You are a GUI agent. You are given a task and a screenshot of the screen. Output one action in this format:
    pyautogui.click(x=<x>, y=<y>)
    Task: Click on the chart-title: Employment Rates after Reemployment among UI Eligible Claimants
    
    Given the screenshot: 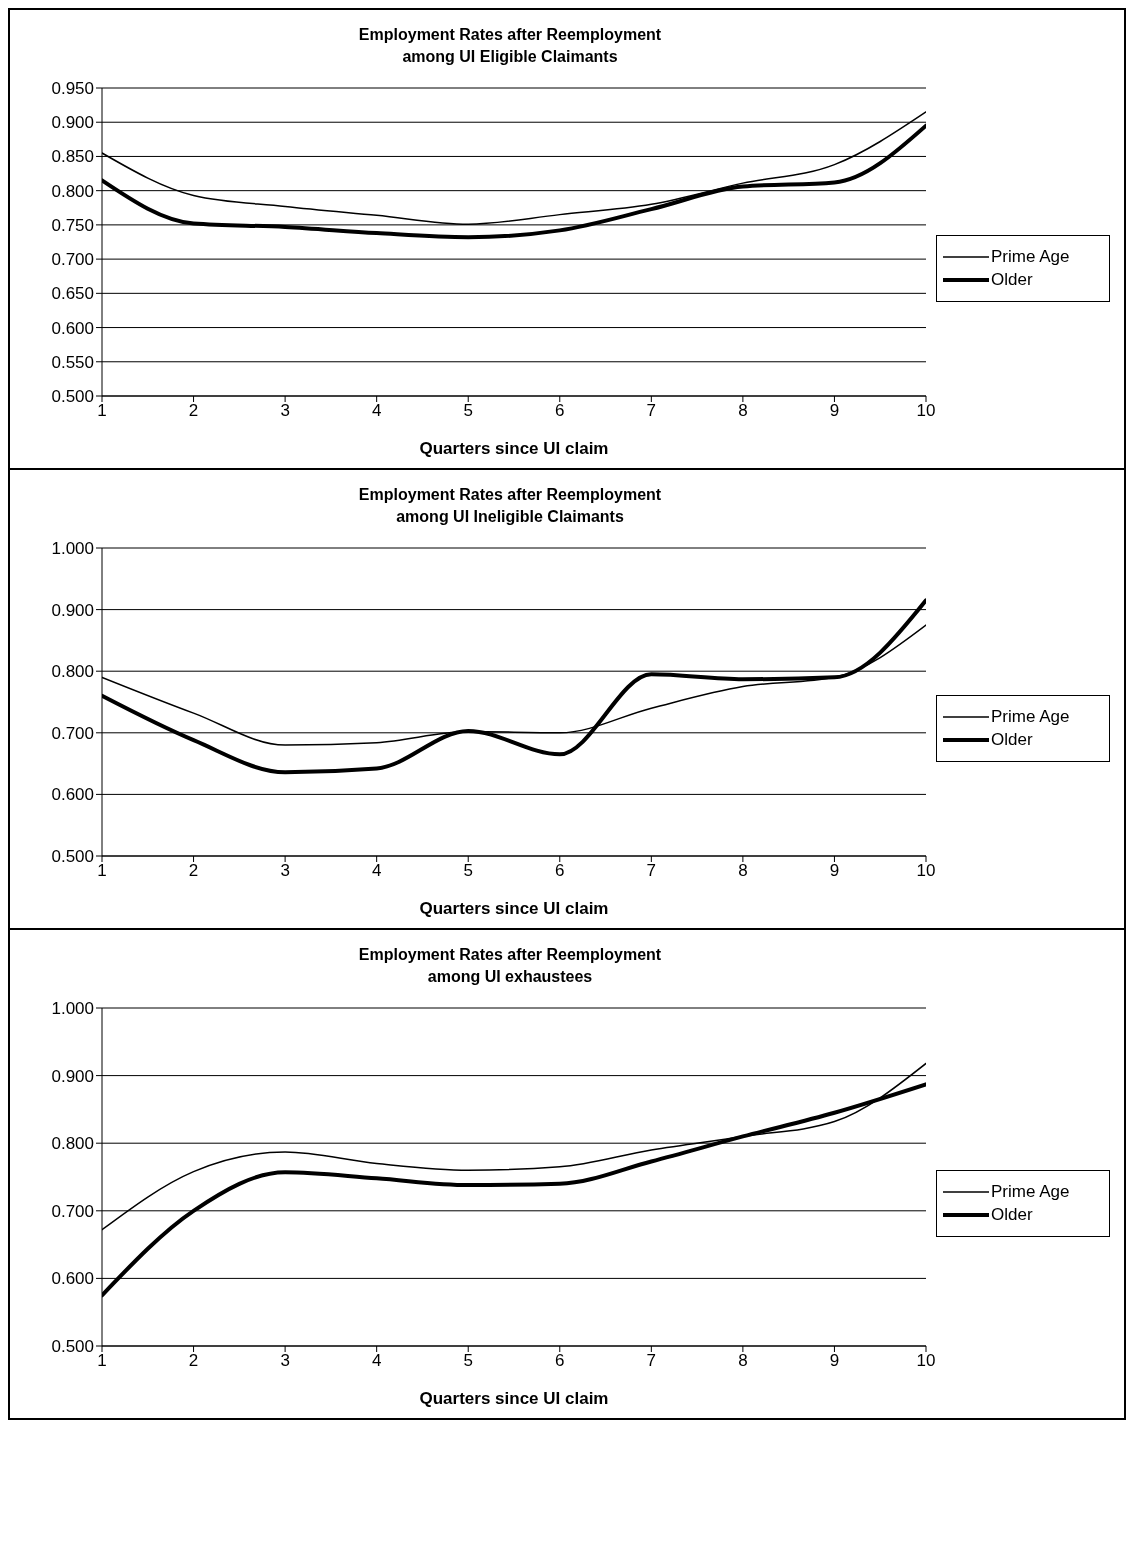 What is the action you would take?
    pyautogui.click(x=510, y=46)
    